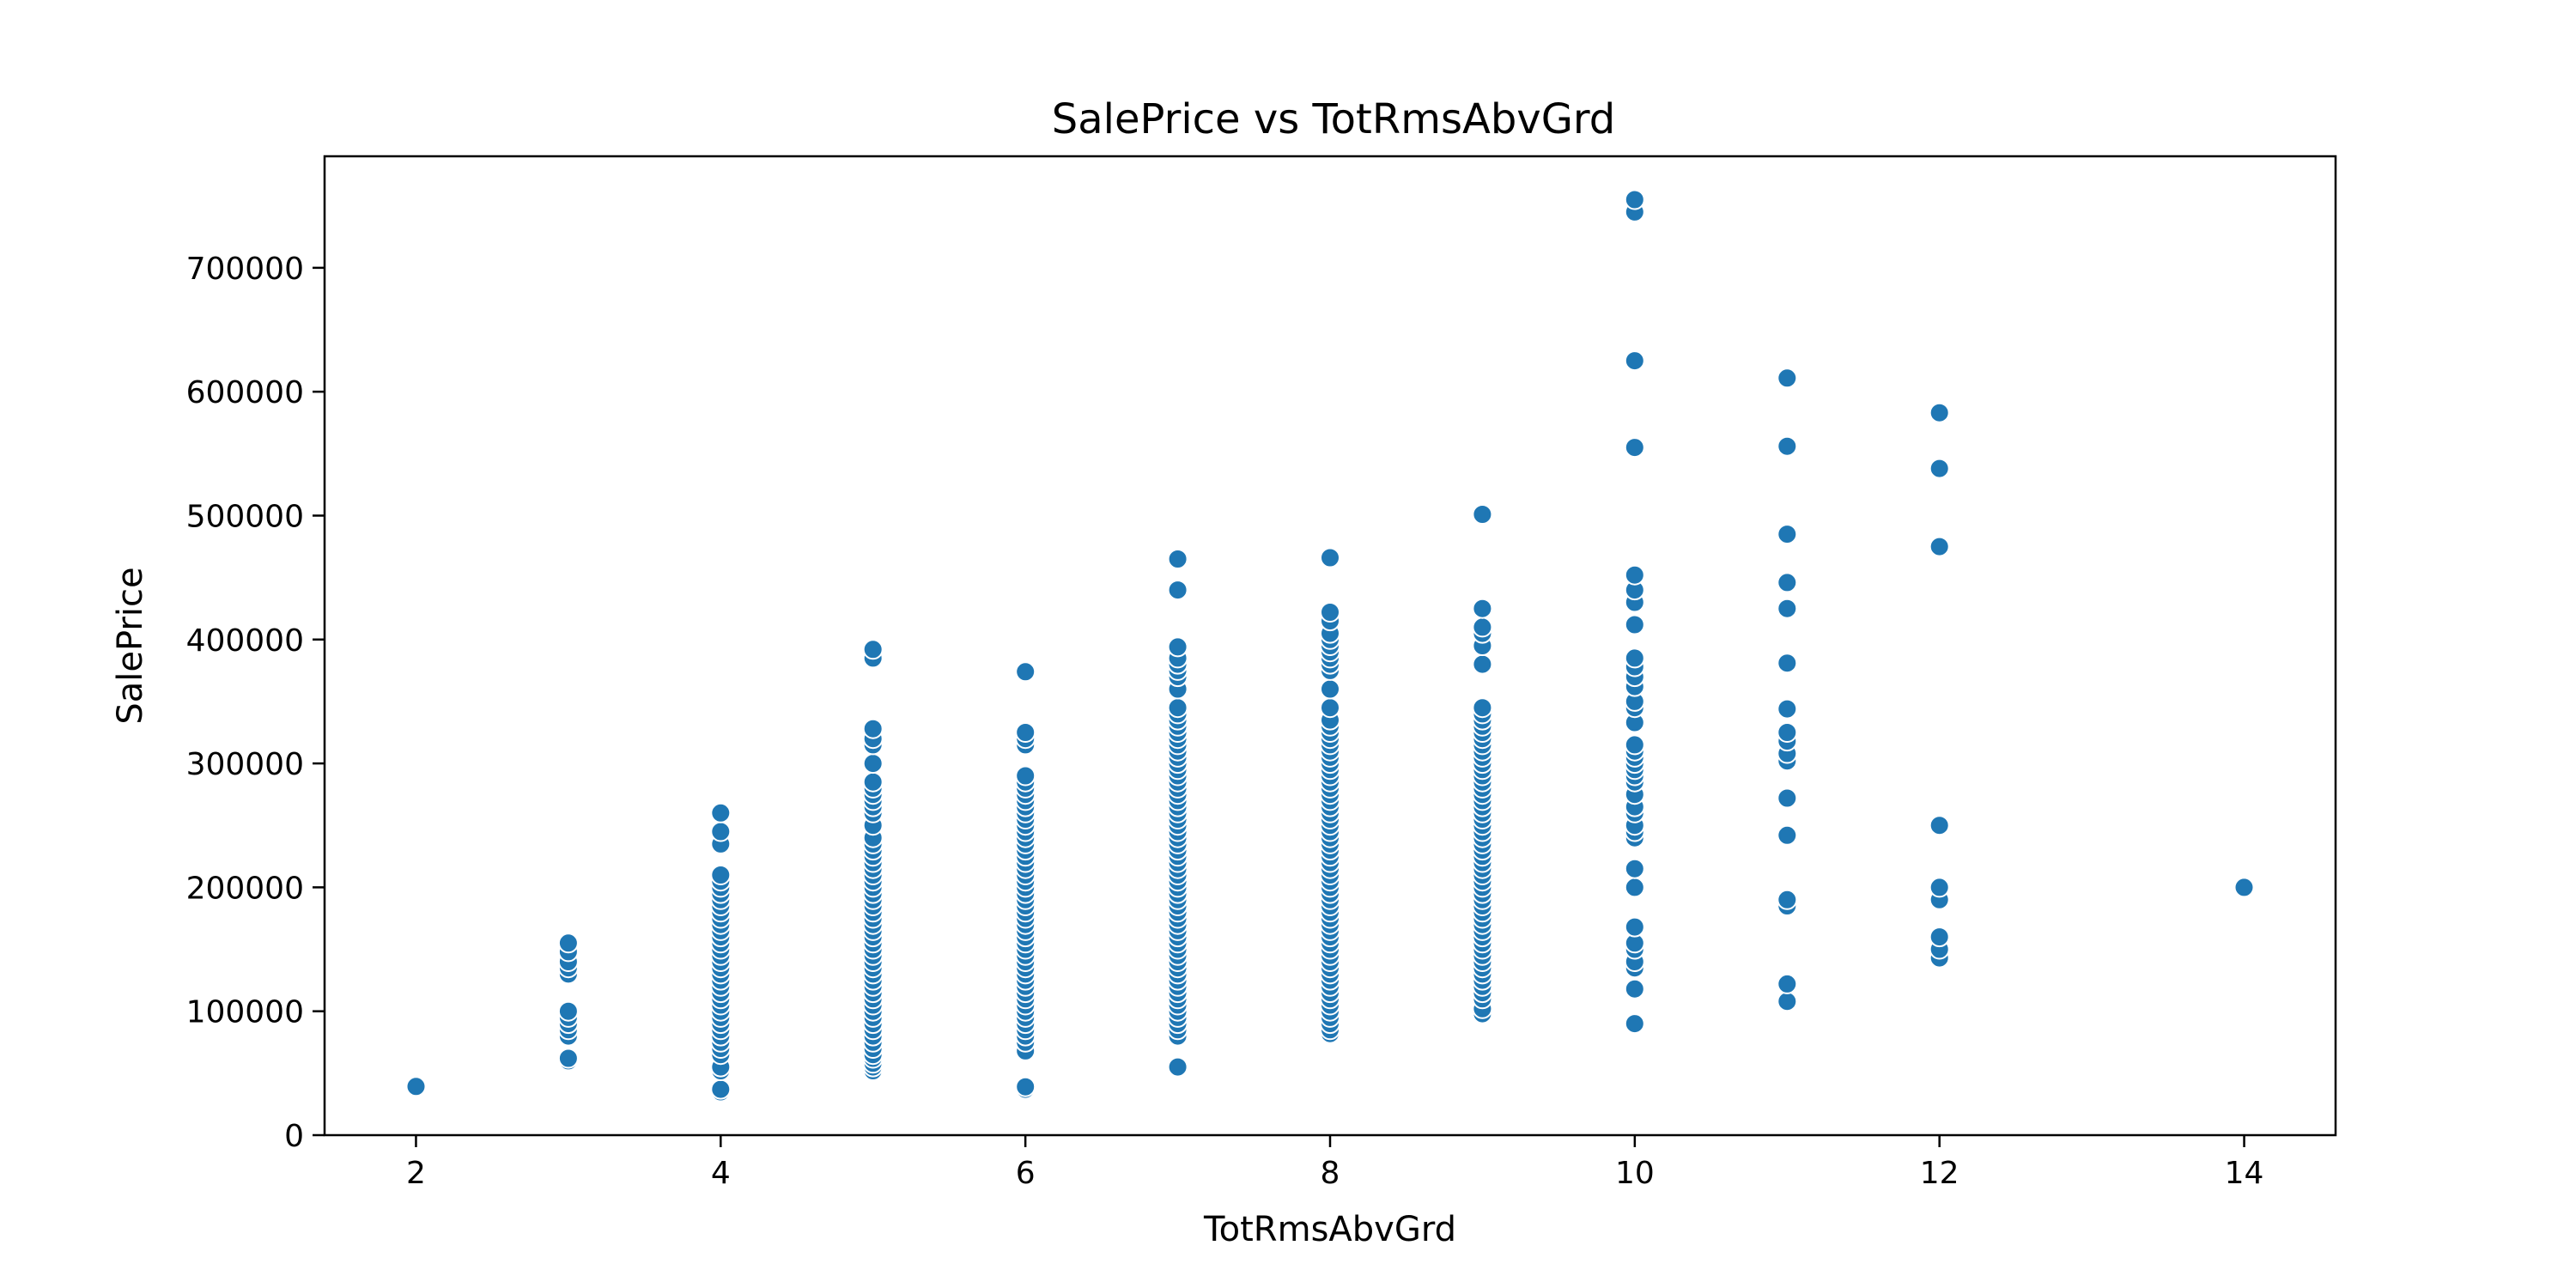 The height and width of the screenshot is (1288, 2576). Describe the element at coordinates (1635, 1173) in the screenshot. I see `x-tick-label: 10` at that location.